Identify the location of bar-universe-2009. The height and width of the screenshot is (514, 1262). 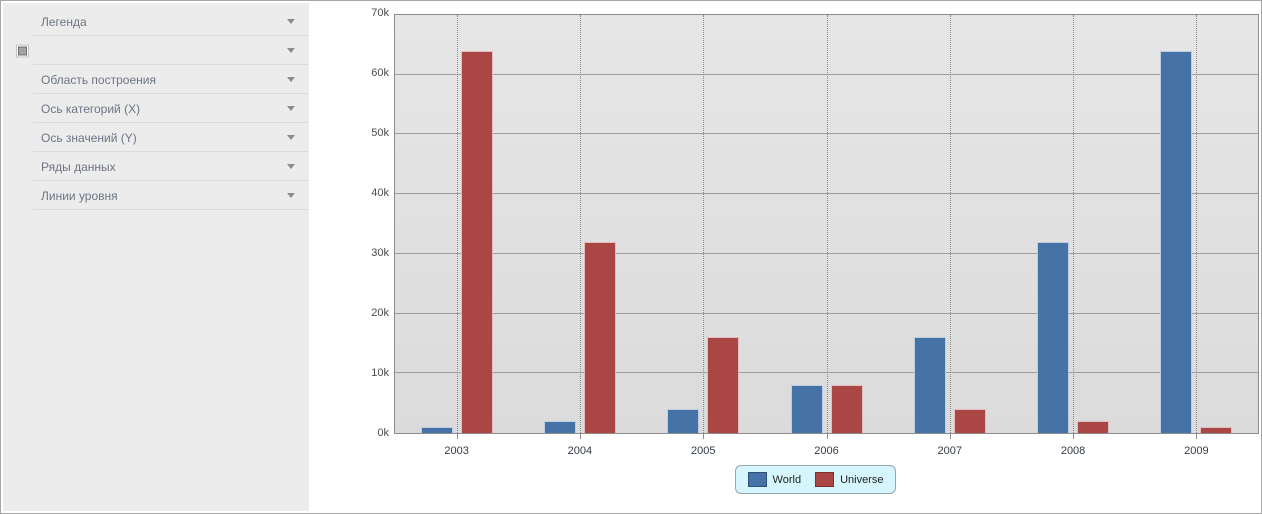
(1216, 430).